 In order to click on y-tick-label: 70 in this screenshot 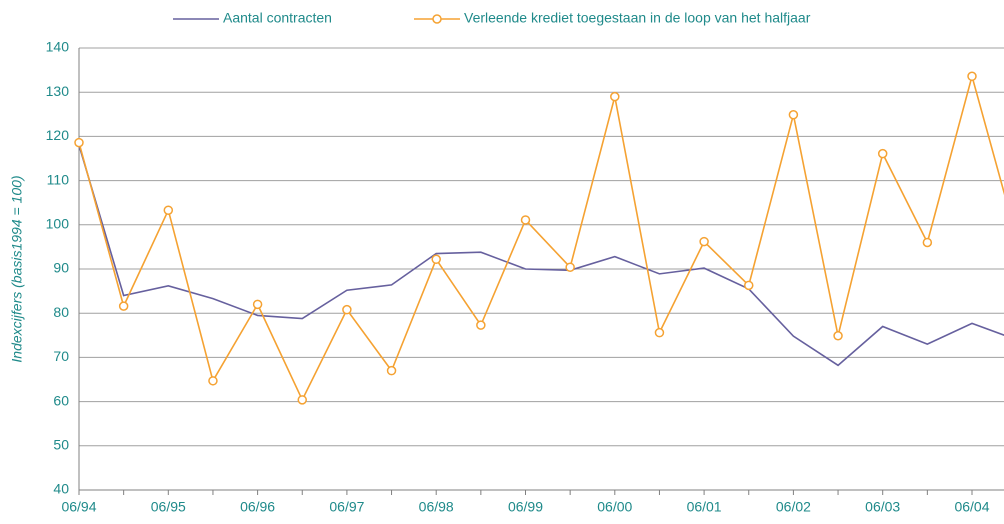, I will do `click(61, 356)`.